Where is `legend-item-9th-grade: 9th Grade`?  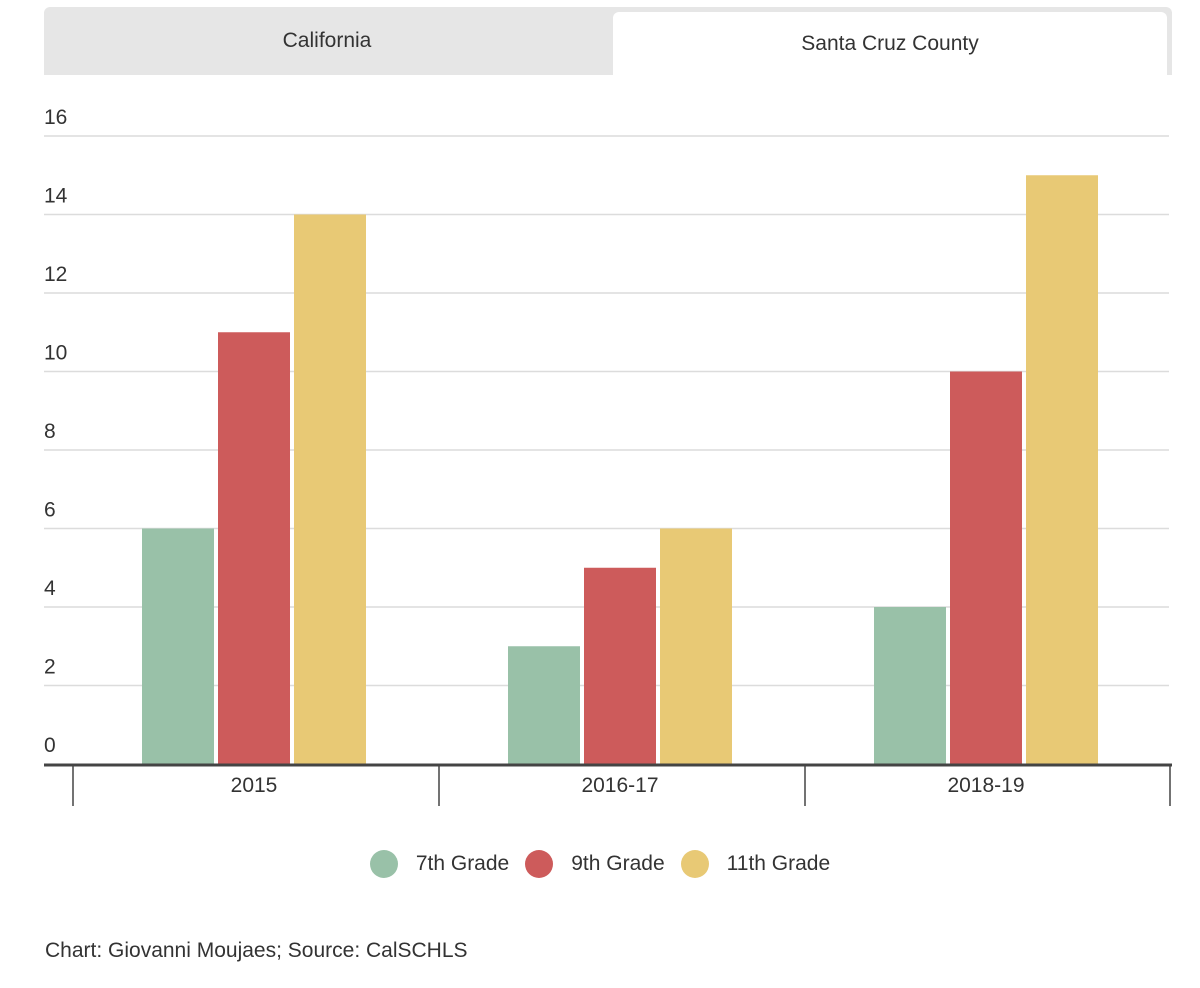
legend-item-9th-grade: 9th Grade is located at coordinates (595, 864).